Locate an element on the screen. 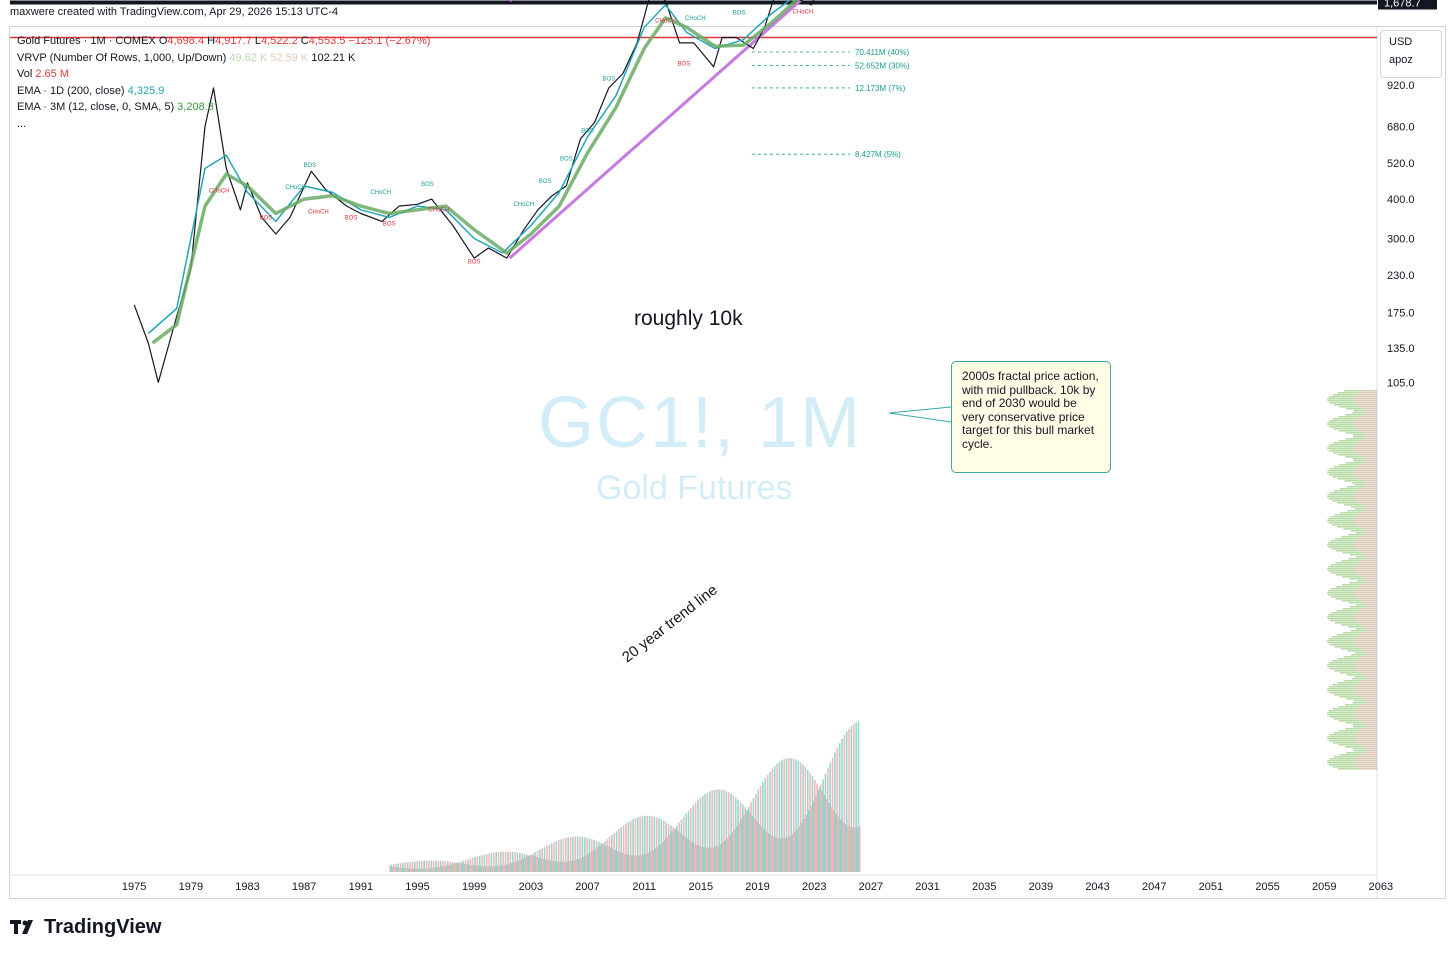 This screenshot has height=957, width=1456. x-tick-label: 2027 is located at coordinates (871, 887).